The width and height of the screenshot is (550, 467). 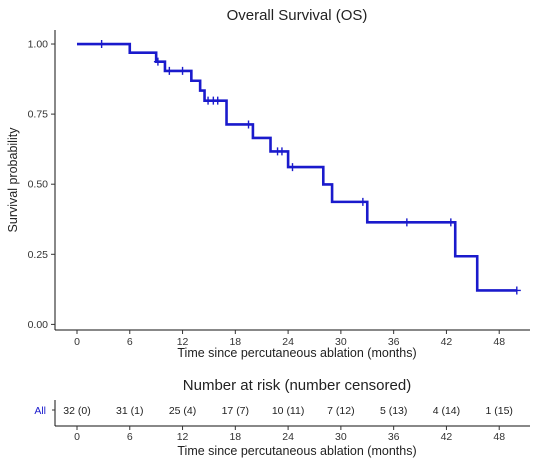 What do you see at coordinates (183, 437) in the screenshot?
I see `risk-x-tick-label: 12` at bounding box center [183, 437].